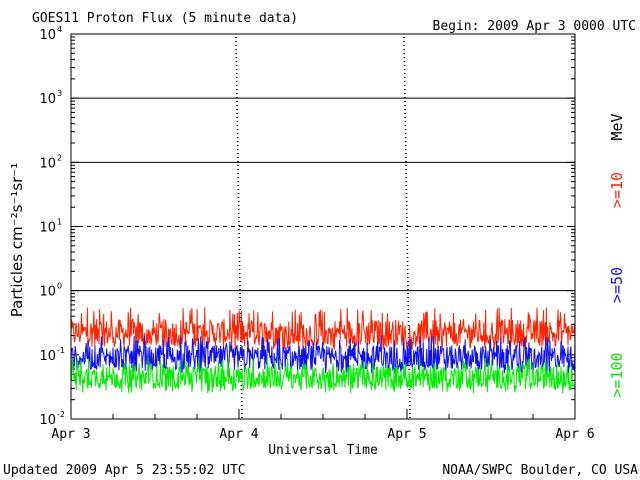  What do you see at coordinates (617, 190) in the screenshot?
I see `legend-ge10: >=10` at bounding box center [617, 190].